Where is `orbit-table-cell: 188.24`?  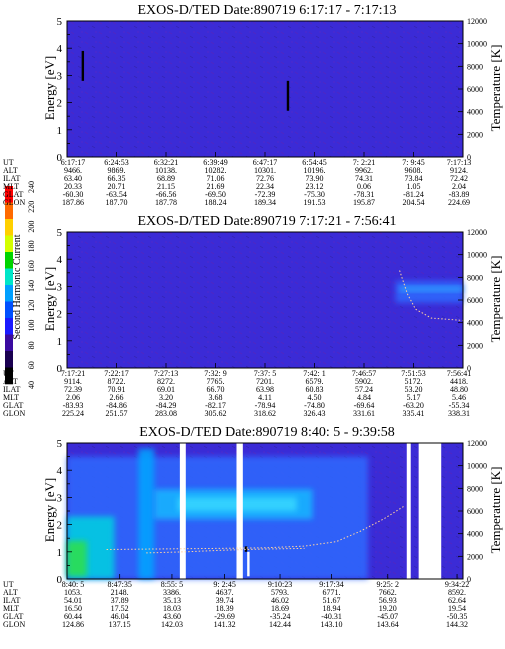 orbit-table-cell: 188.24 is located at coordinates (216, 202).